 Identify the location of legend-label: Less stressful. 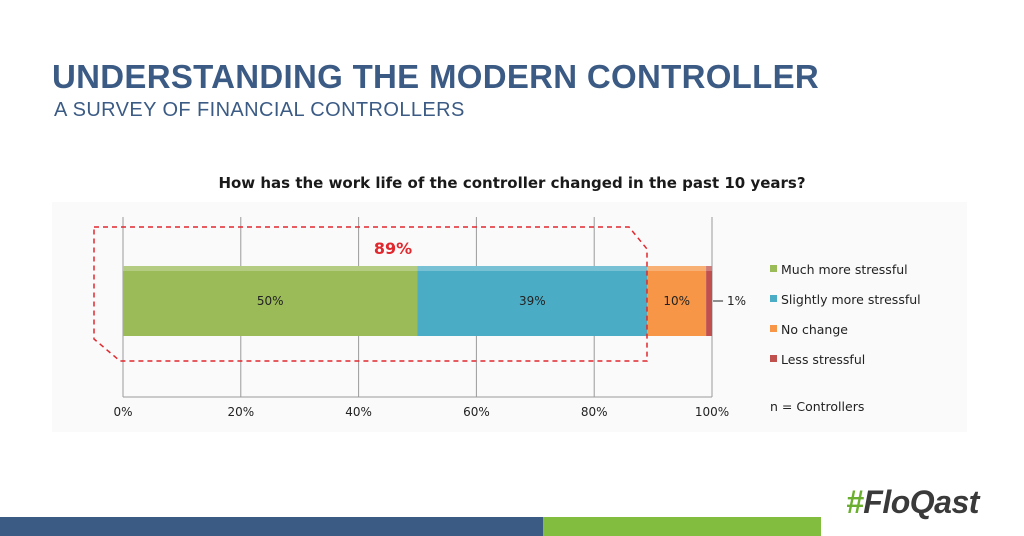
(823, 359).